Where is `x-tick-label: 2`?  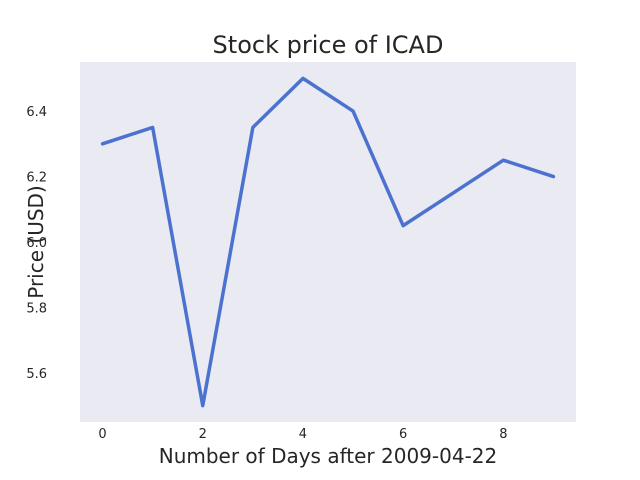 x-tick-label: 2 is located at coordinates (203, 434).